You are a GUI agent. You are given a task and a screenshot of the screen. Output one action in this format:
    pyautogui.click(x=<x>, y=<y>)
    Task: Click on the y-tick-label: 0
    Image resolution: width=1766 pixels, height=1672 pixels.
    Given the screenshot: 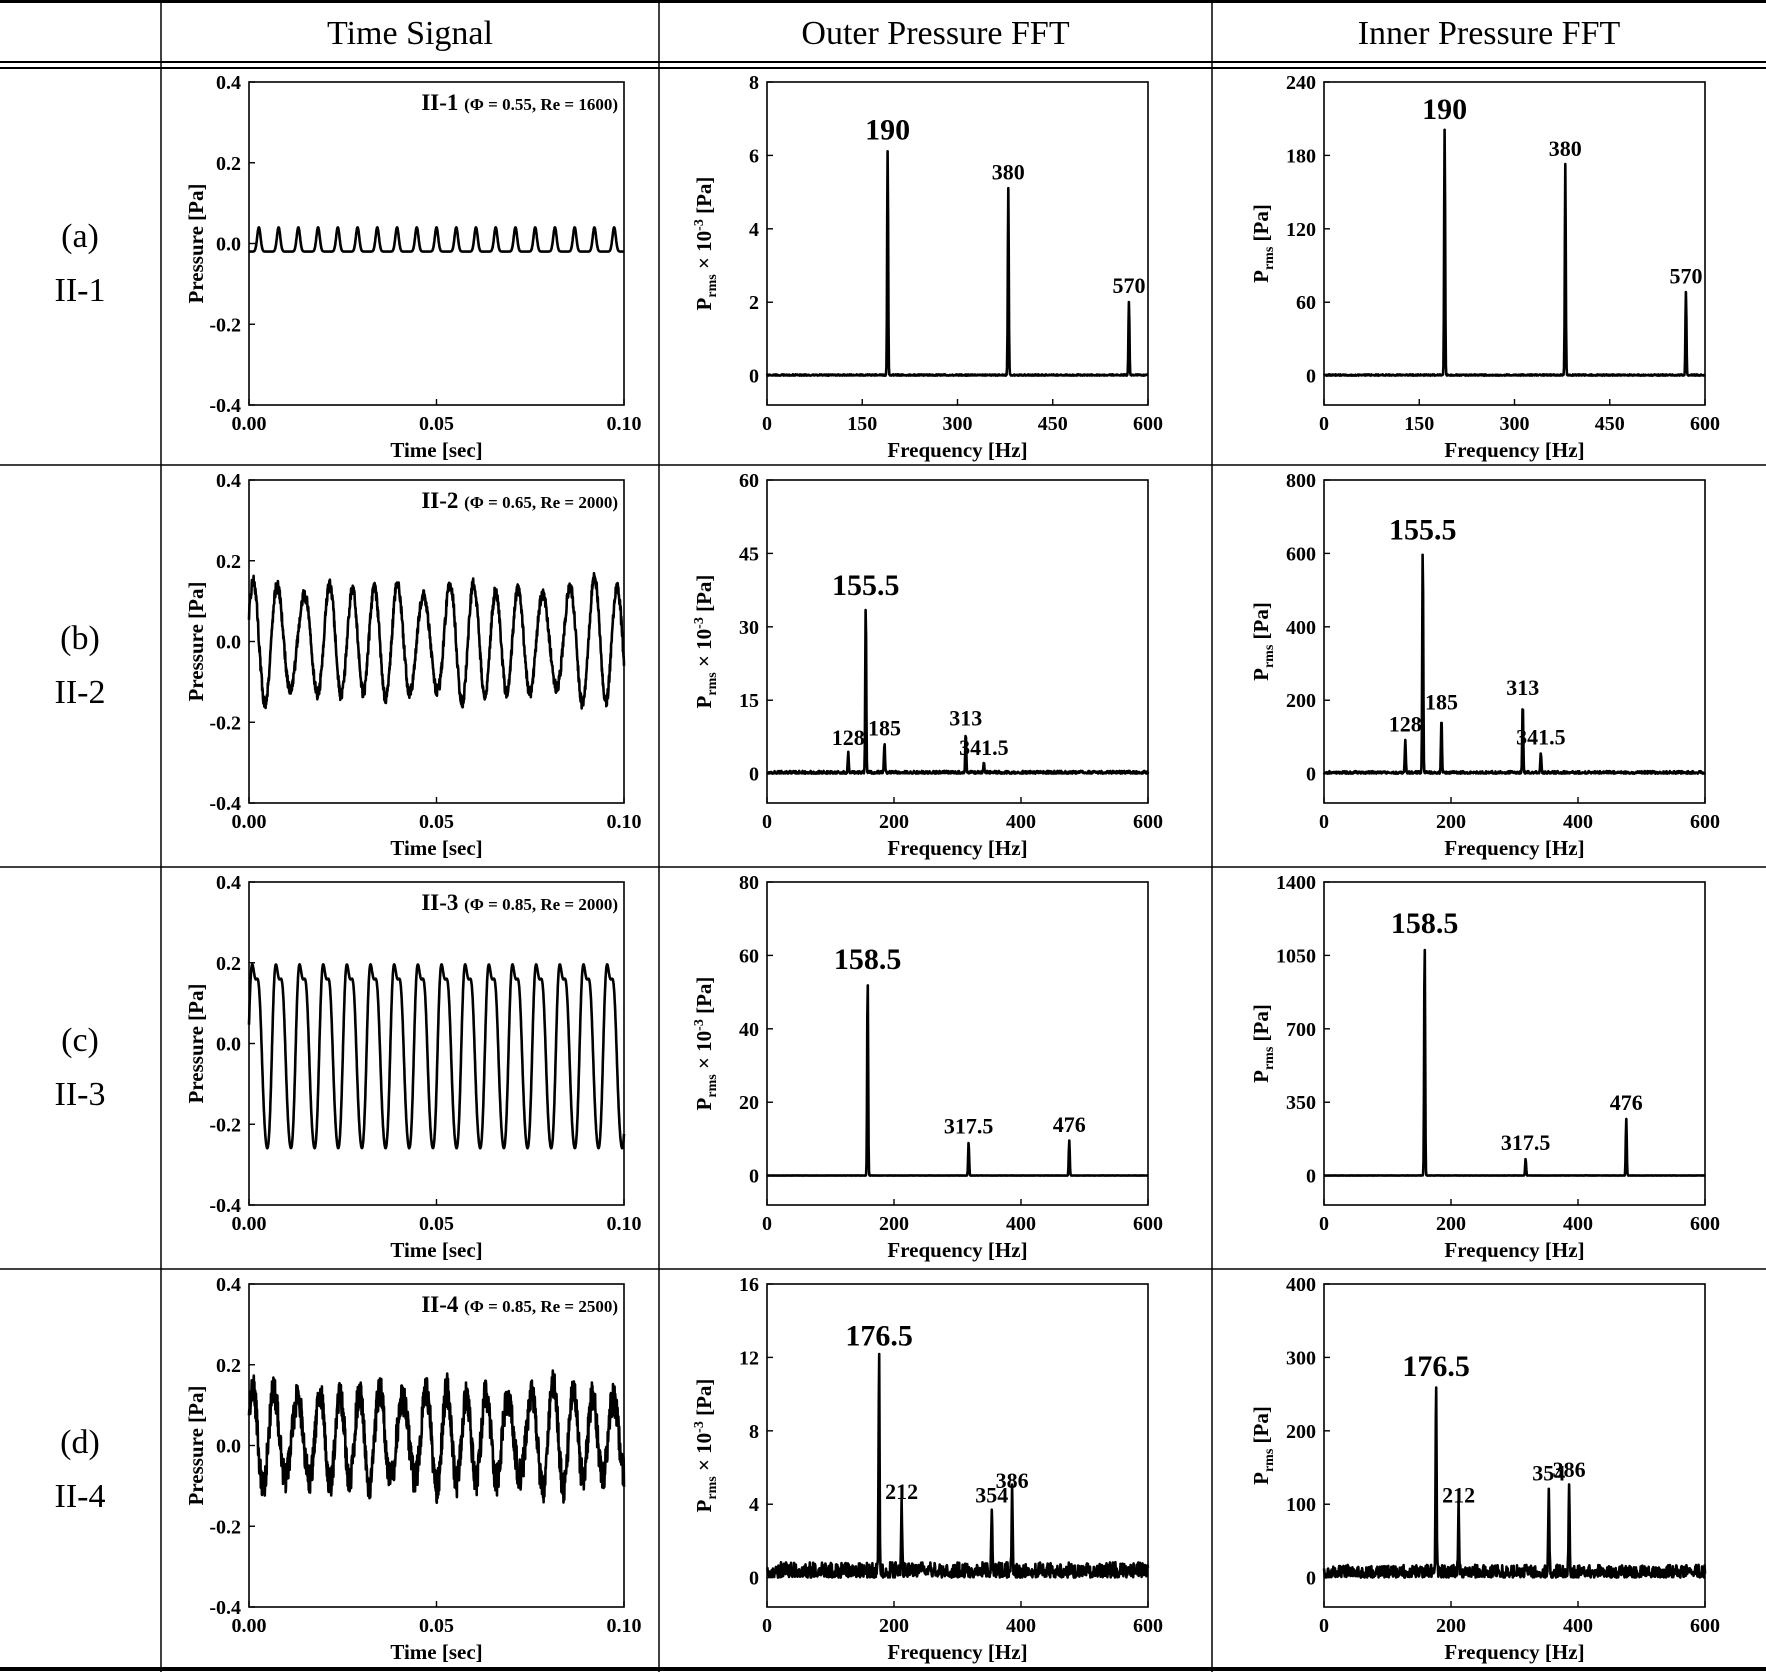 What is the action you would take?
    pyautogui.click(x=1311, y=1177)
    